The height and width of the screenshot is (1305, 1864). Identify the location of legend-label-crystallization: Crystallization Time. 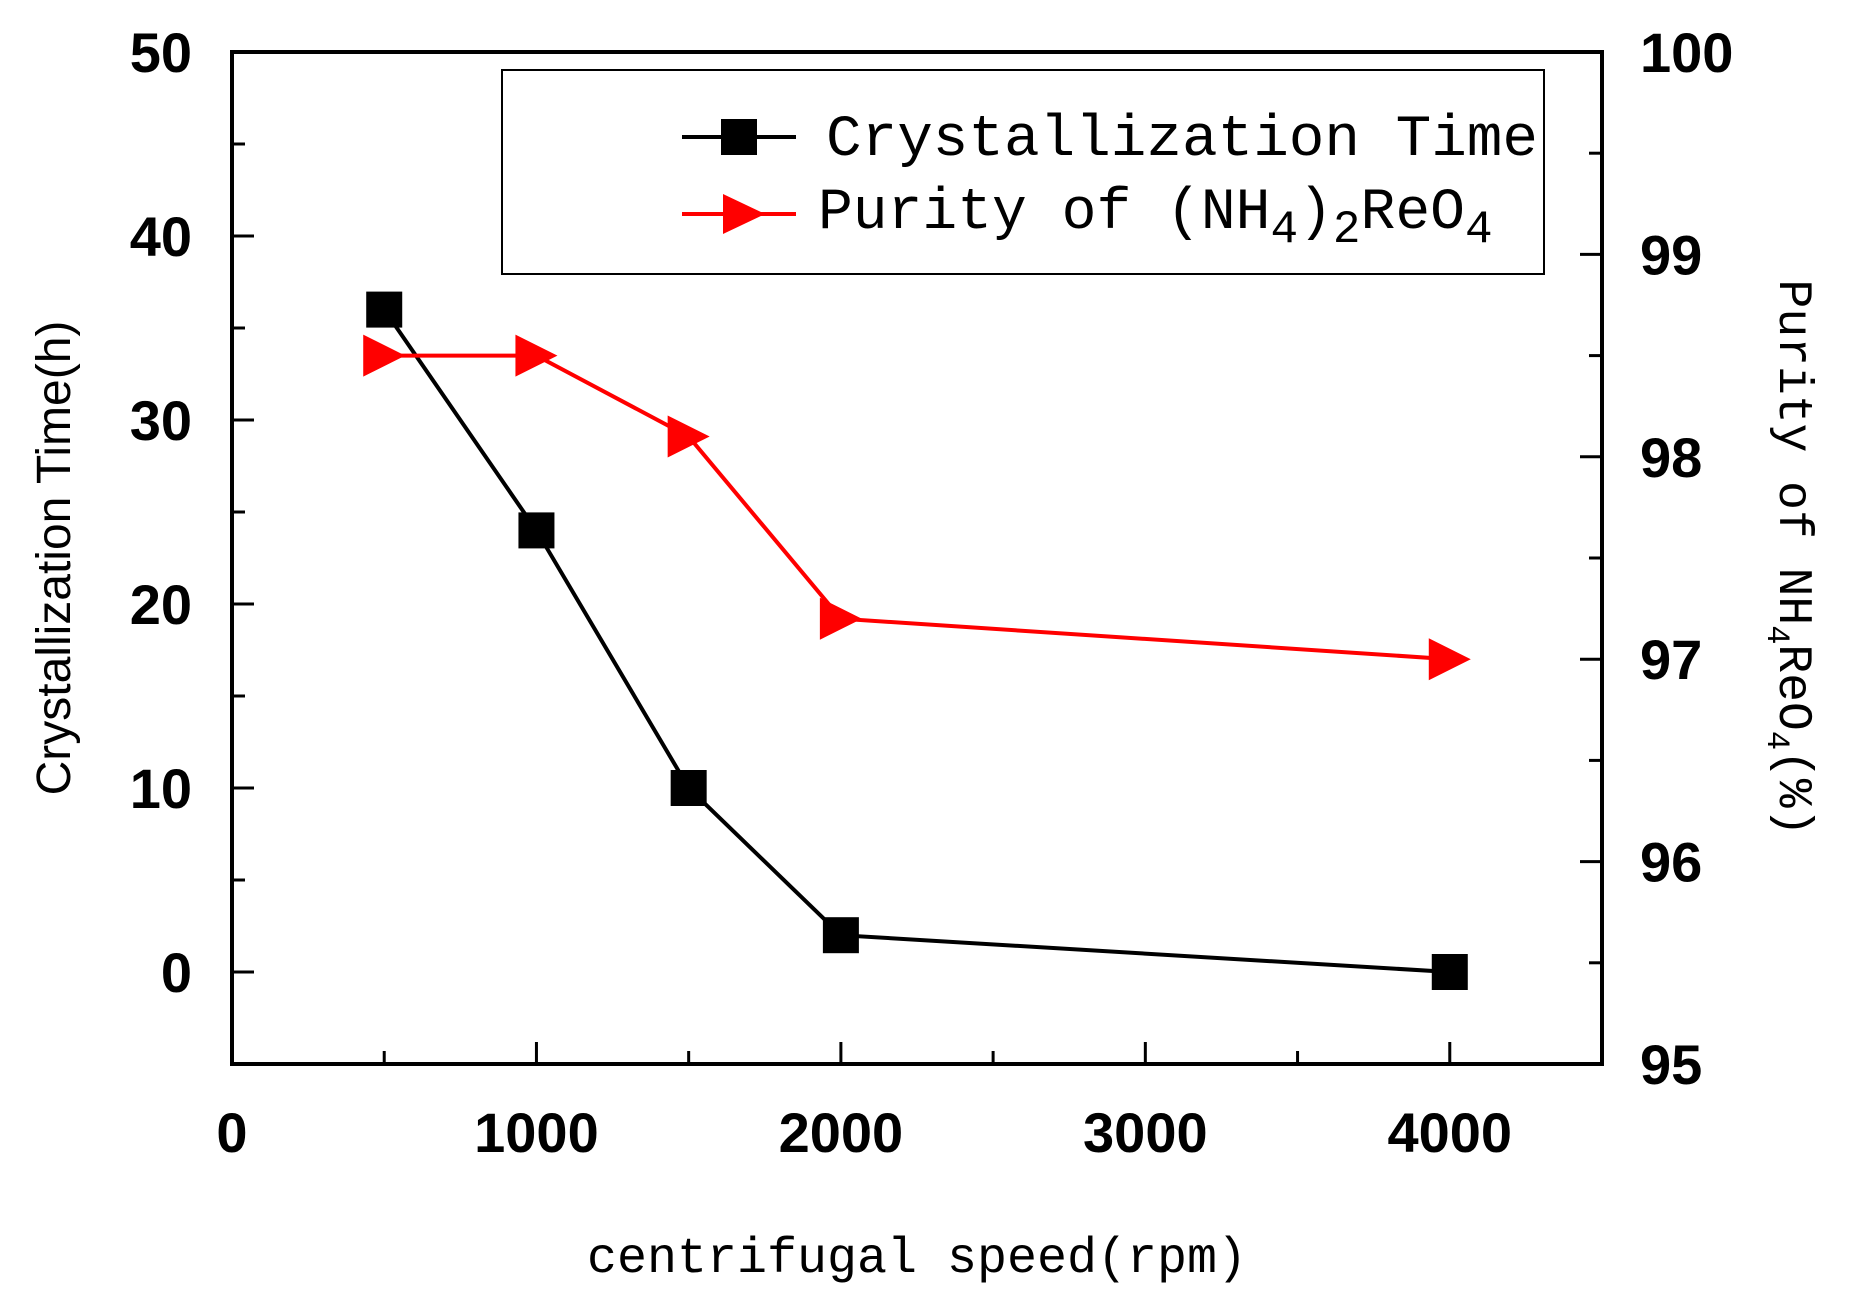
(1182, 140).